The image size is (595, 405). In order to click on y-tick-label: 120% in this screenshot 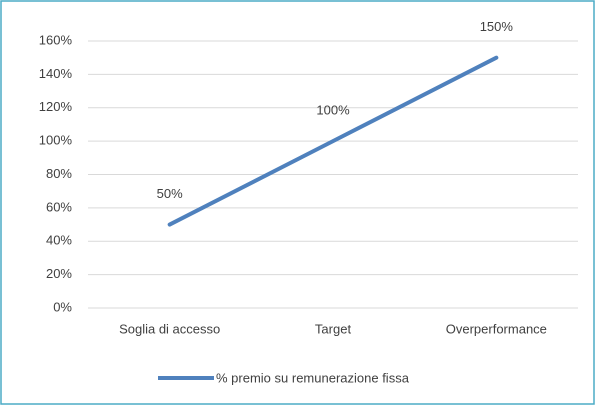, I will do `click(56, 106)`.